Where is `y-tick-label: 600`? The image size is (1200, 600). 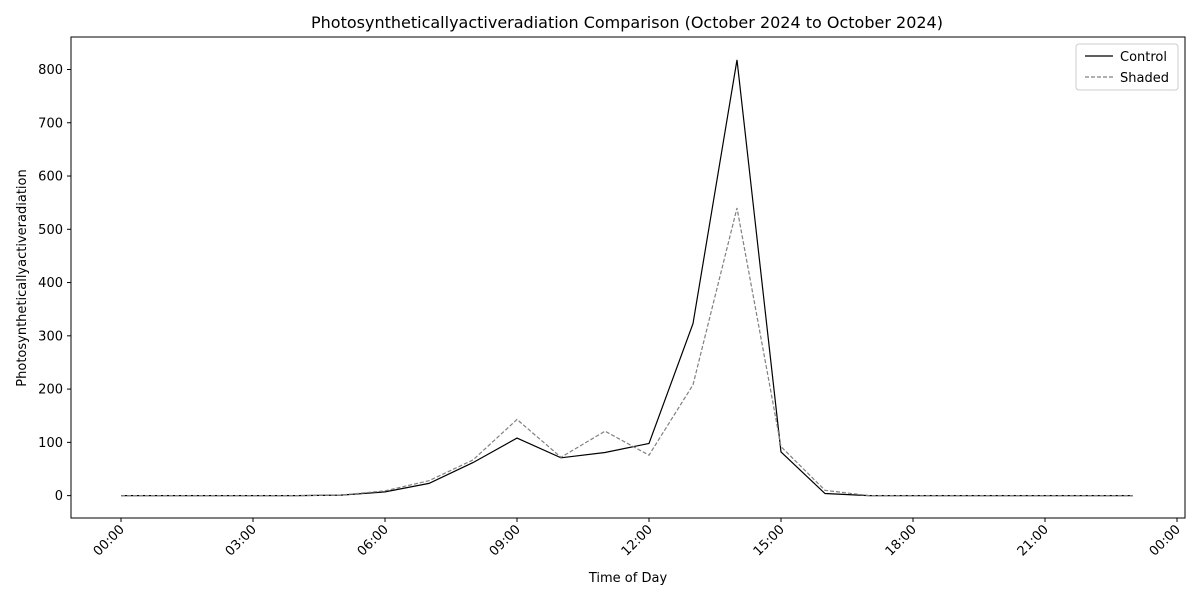
y-tick-label: 600 is located at coordinates (50, 177).